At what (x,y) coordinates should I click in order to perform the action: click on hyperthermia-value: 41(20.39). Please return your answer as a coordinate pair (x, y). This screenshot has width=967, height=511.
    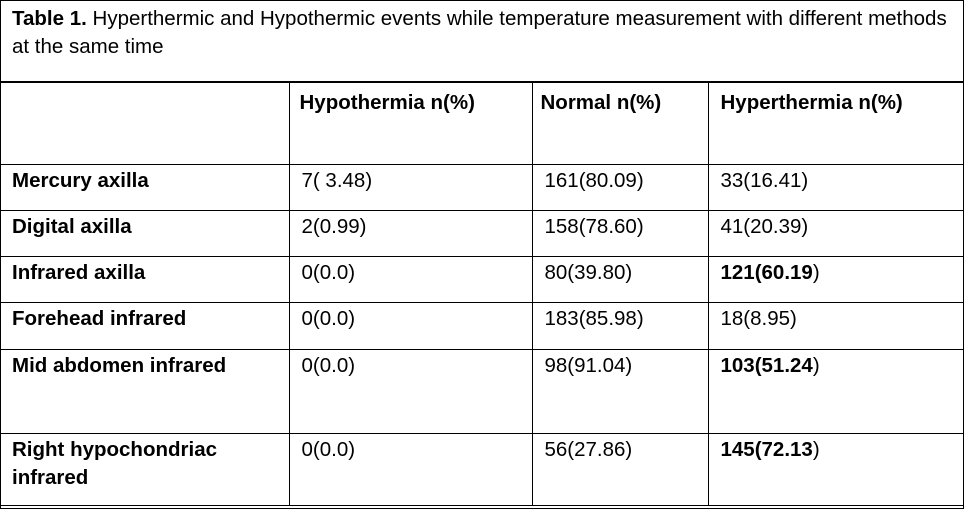
    Looking at the image, I should click on (764, 226).